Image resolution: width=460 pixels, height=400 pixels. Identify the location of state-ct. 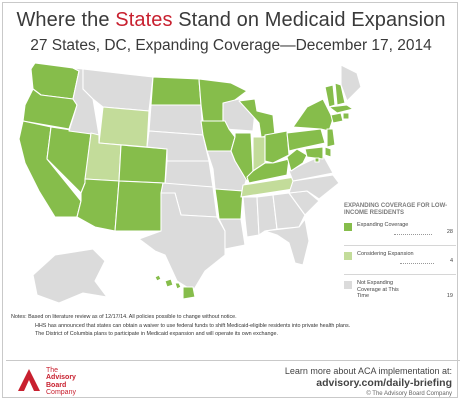
(337, 118).